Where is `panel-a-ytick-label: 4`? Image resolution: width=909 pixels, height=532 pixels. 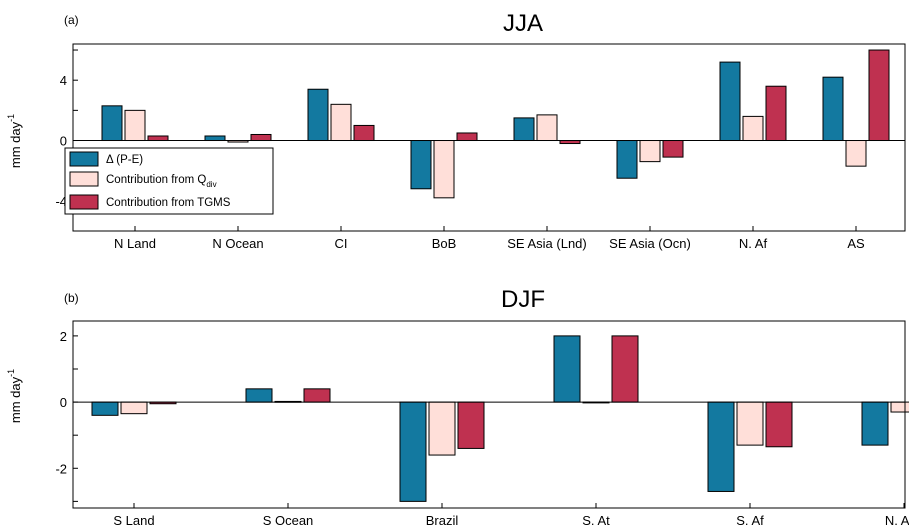 panel-a-ytick-label: 4 is located at coordinates (63, 80).